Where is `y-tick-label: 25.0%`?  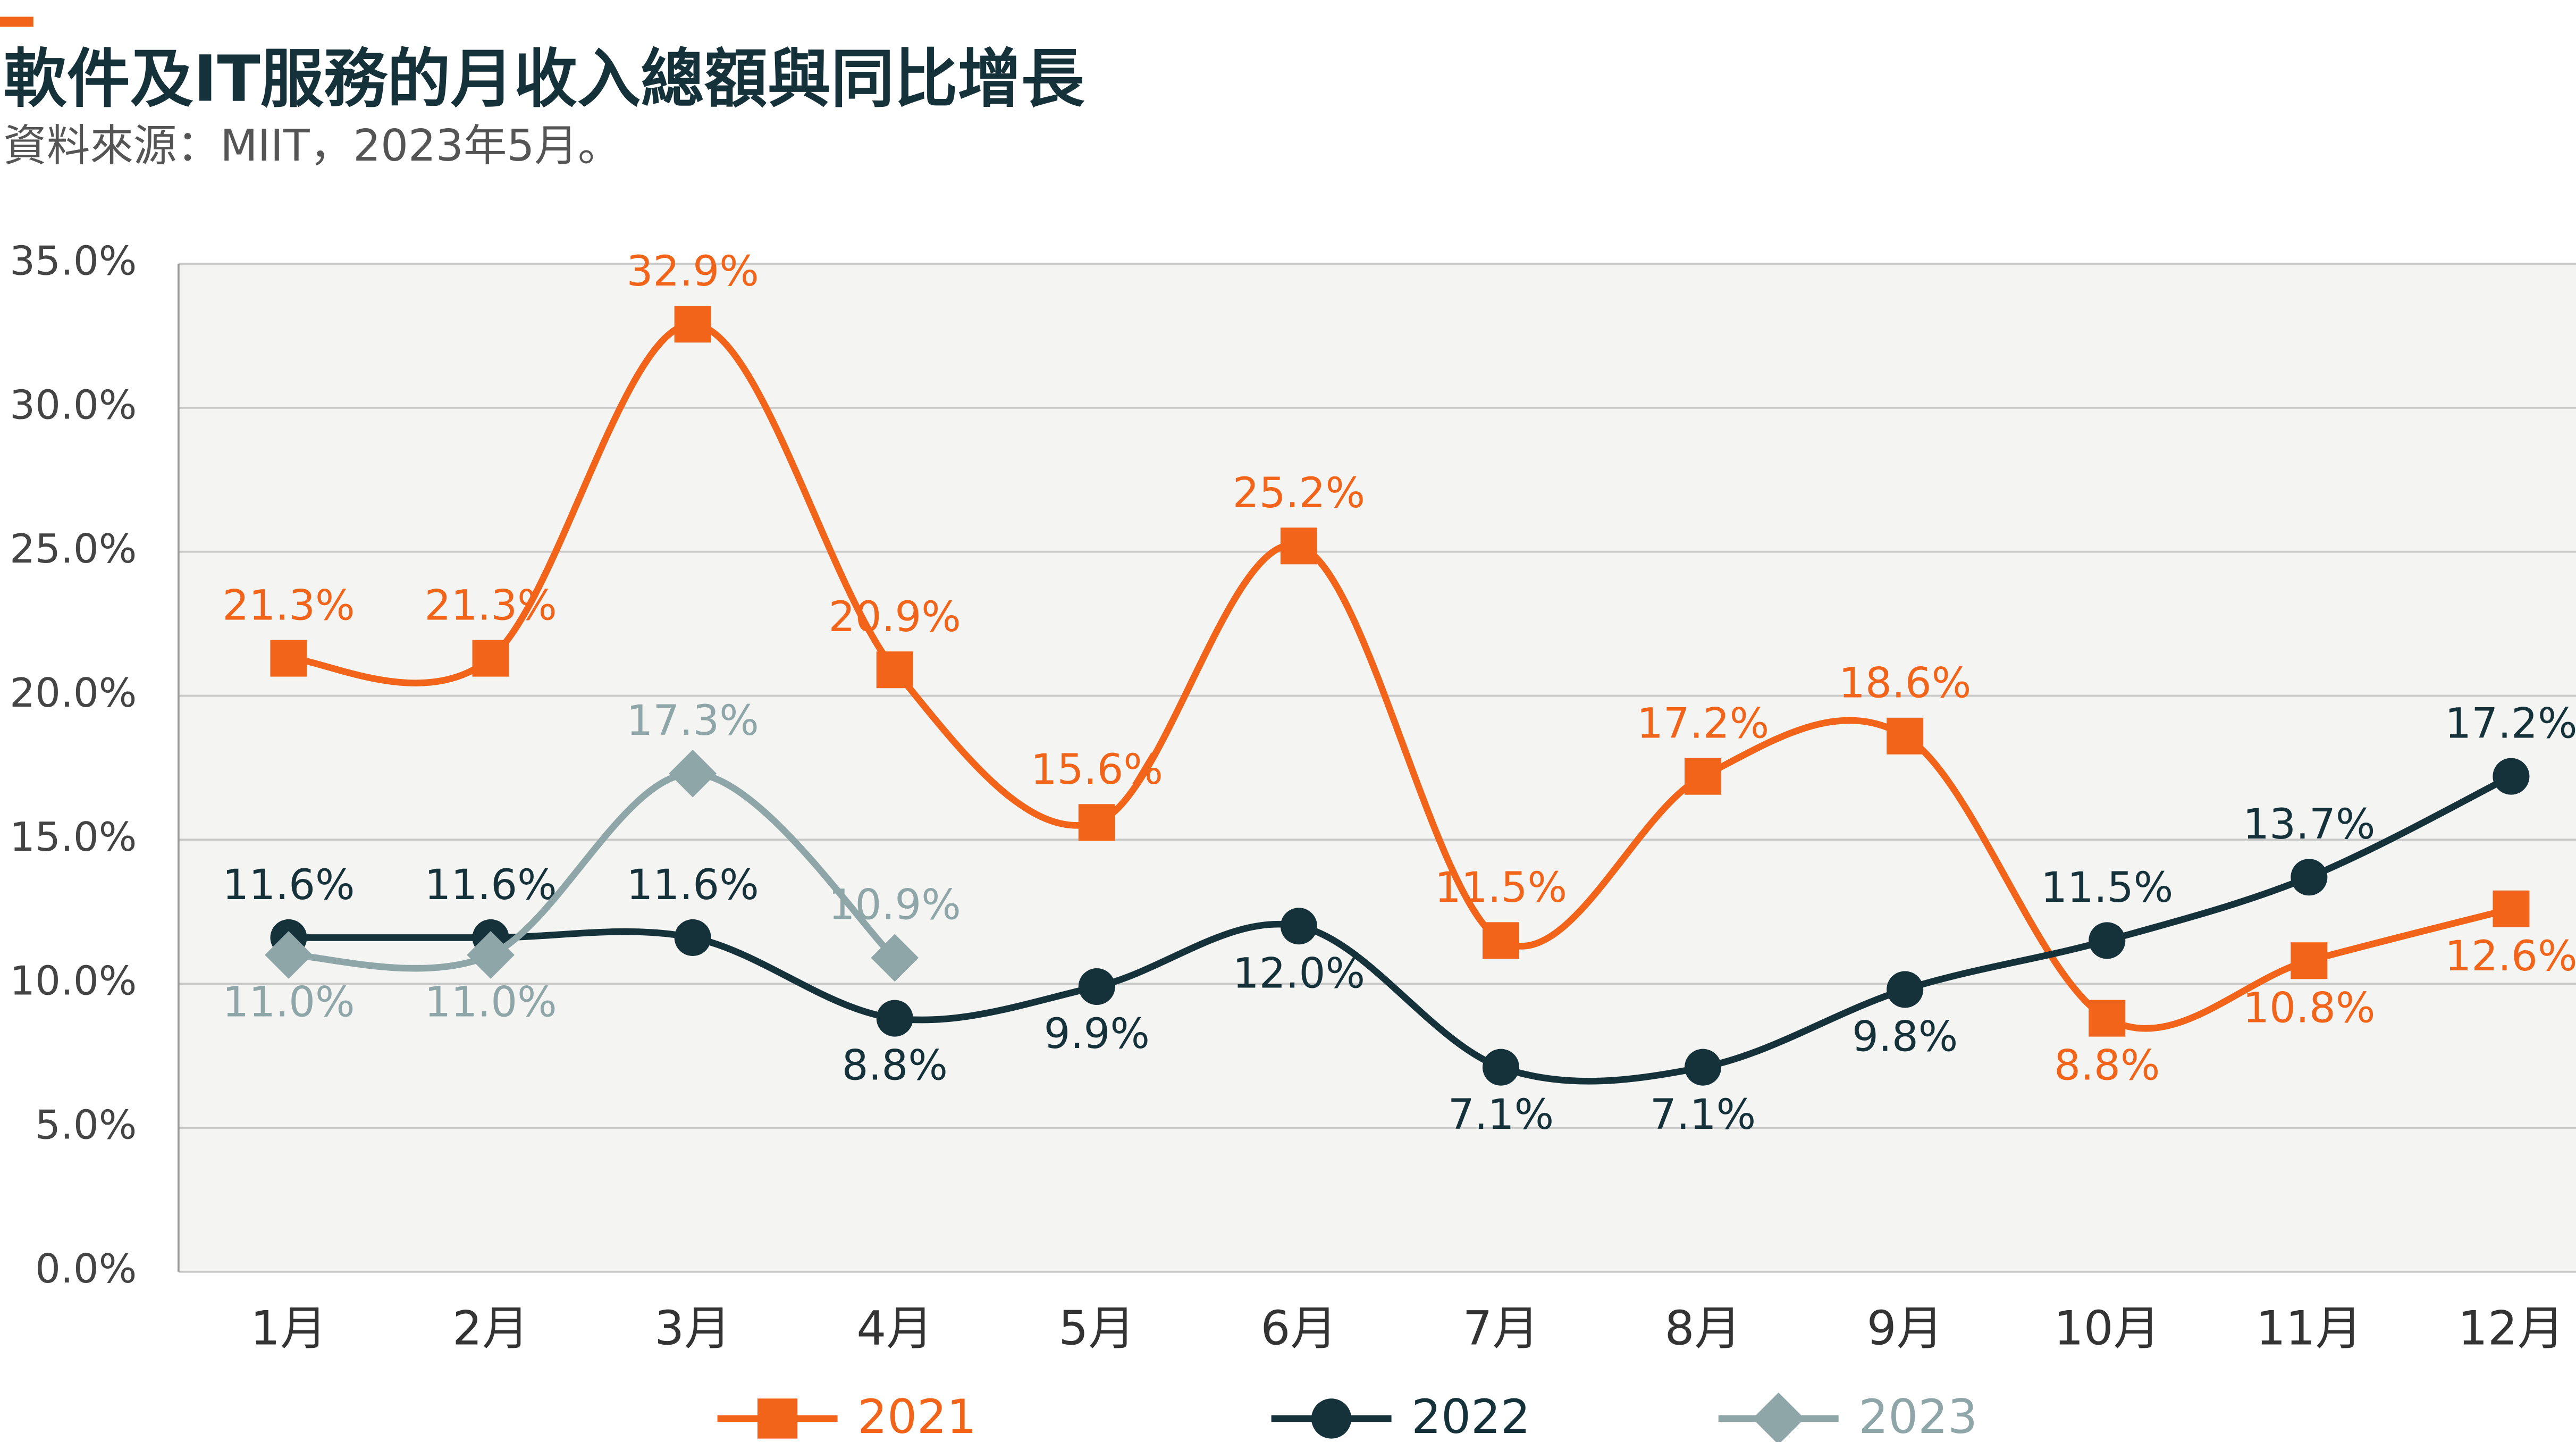 y-tick-label: 25.0% is located at coordinates (73, 548).